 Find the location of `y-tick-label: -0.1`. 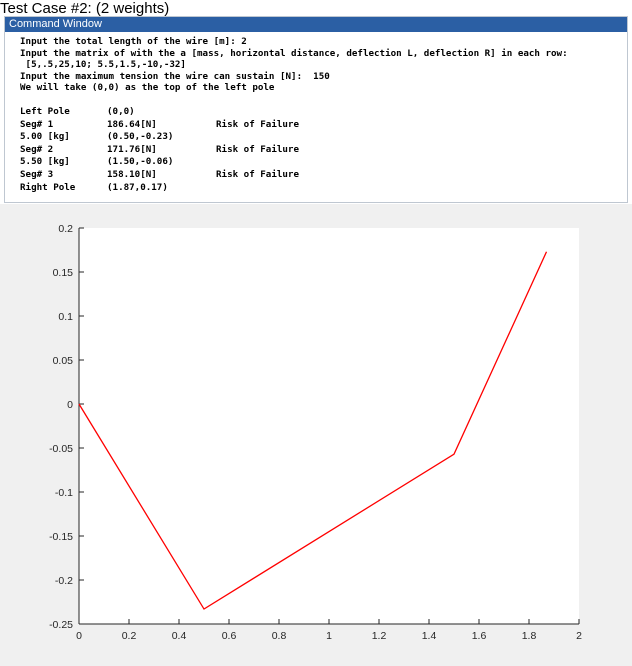

y-tick-label: -0.1 is located at coordinates (64, 493).